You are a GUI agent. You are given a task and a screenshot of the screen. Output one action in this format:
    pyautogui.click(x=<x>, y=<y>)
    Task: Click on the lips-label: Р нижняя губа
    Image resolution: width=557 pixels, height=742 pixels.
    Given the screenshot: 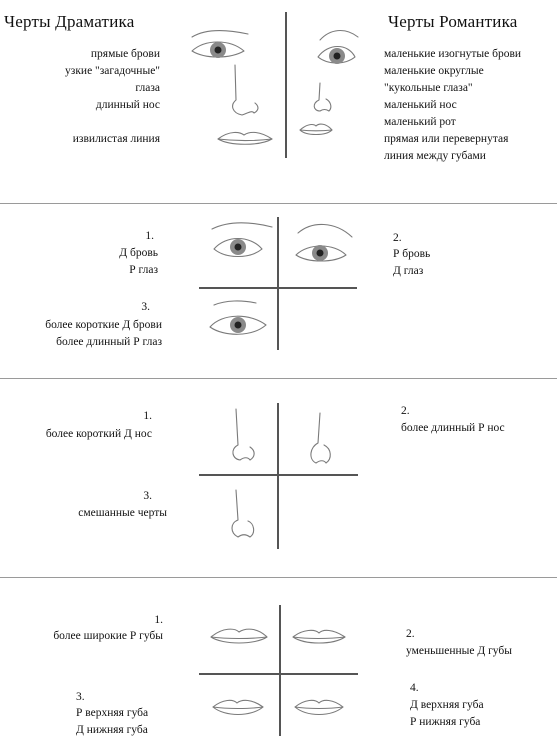 What is the action you would take?
    pyautogui.click(x=445, y=722)
    